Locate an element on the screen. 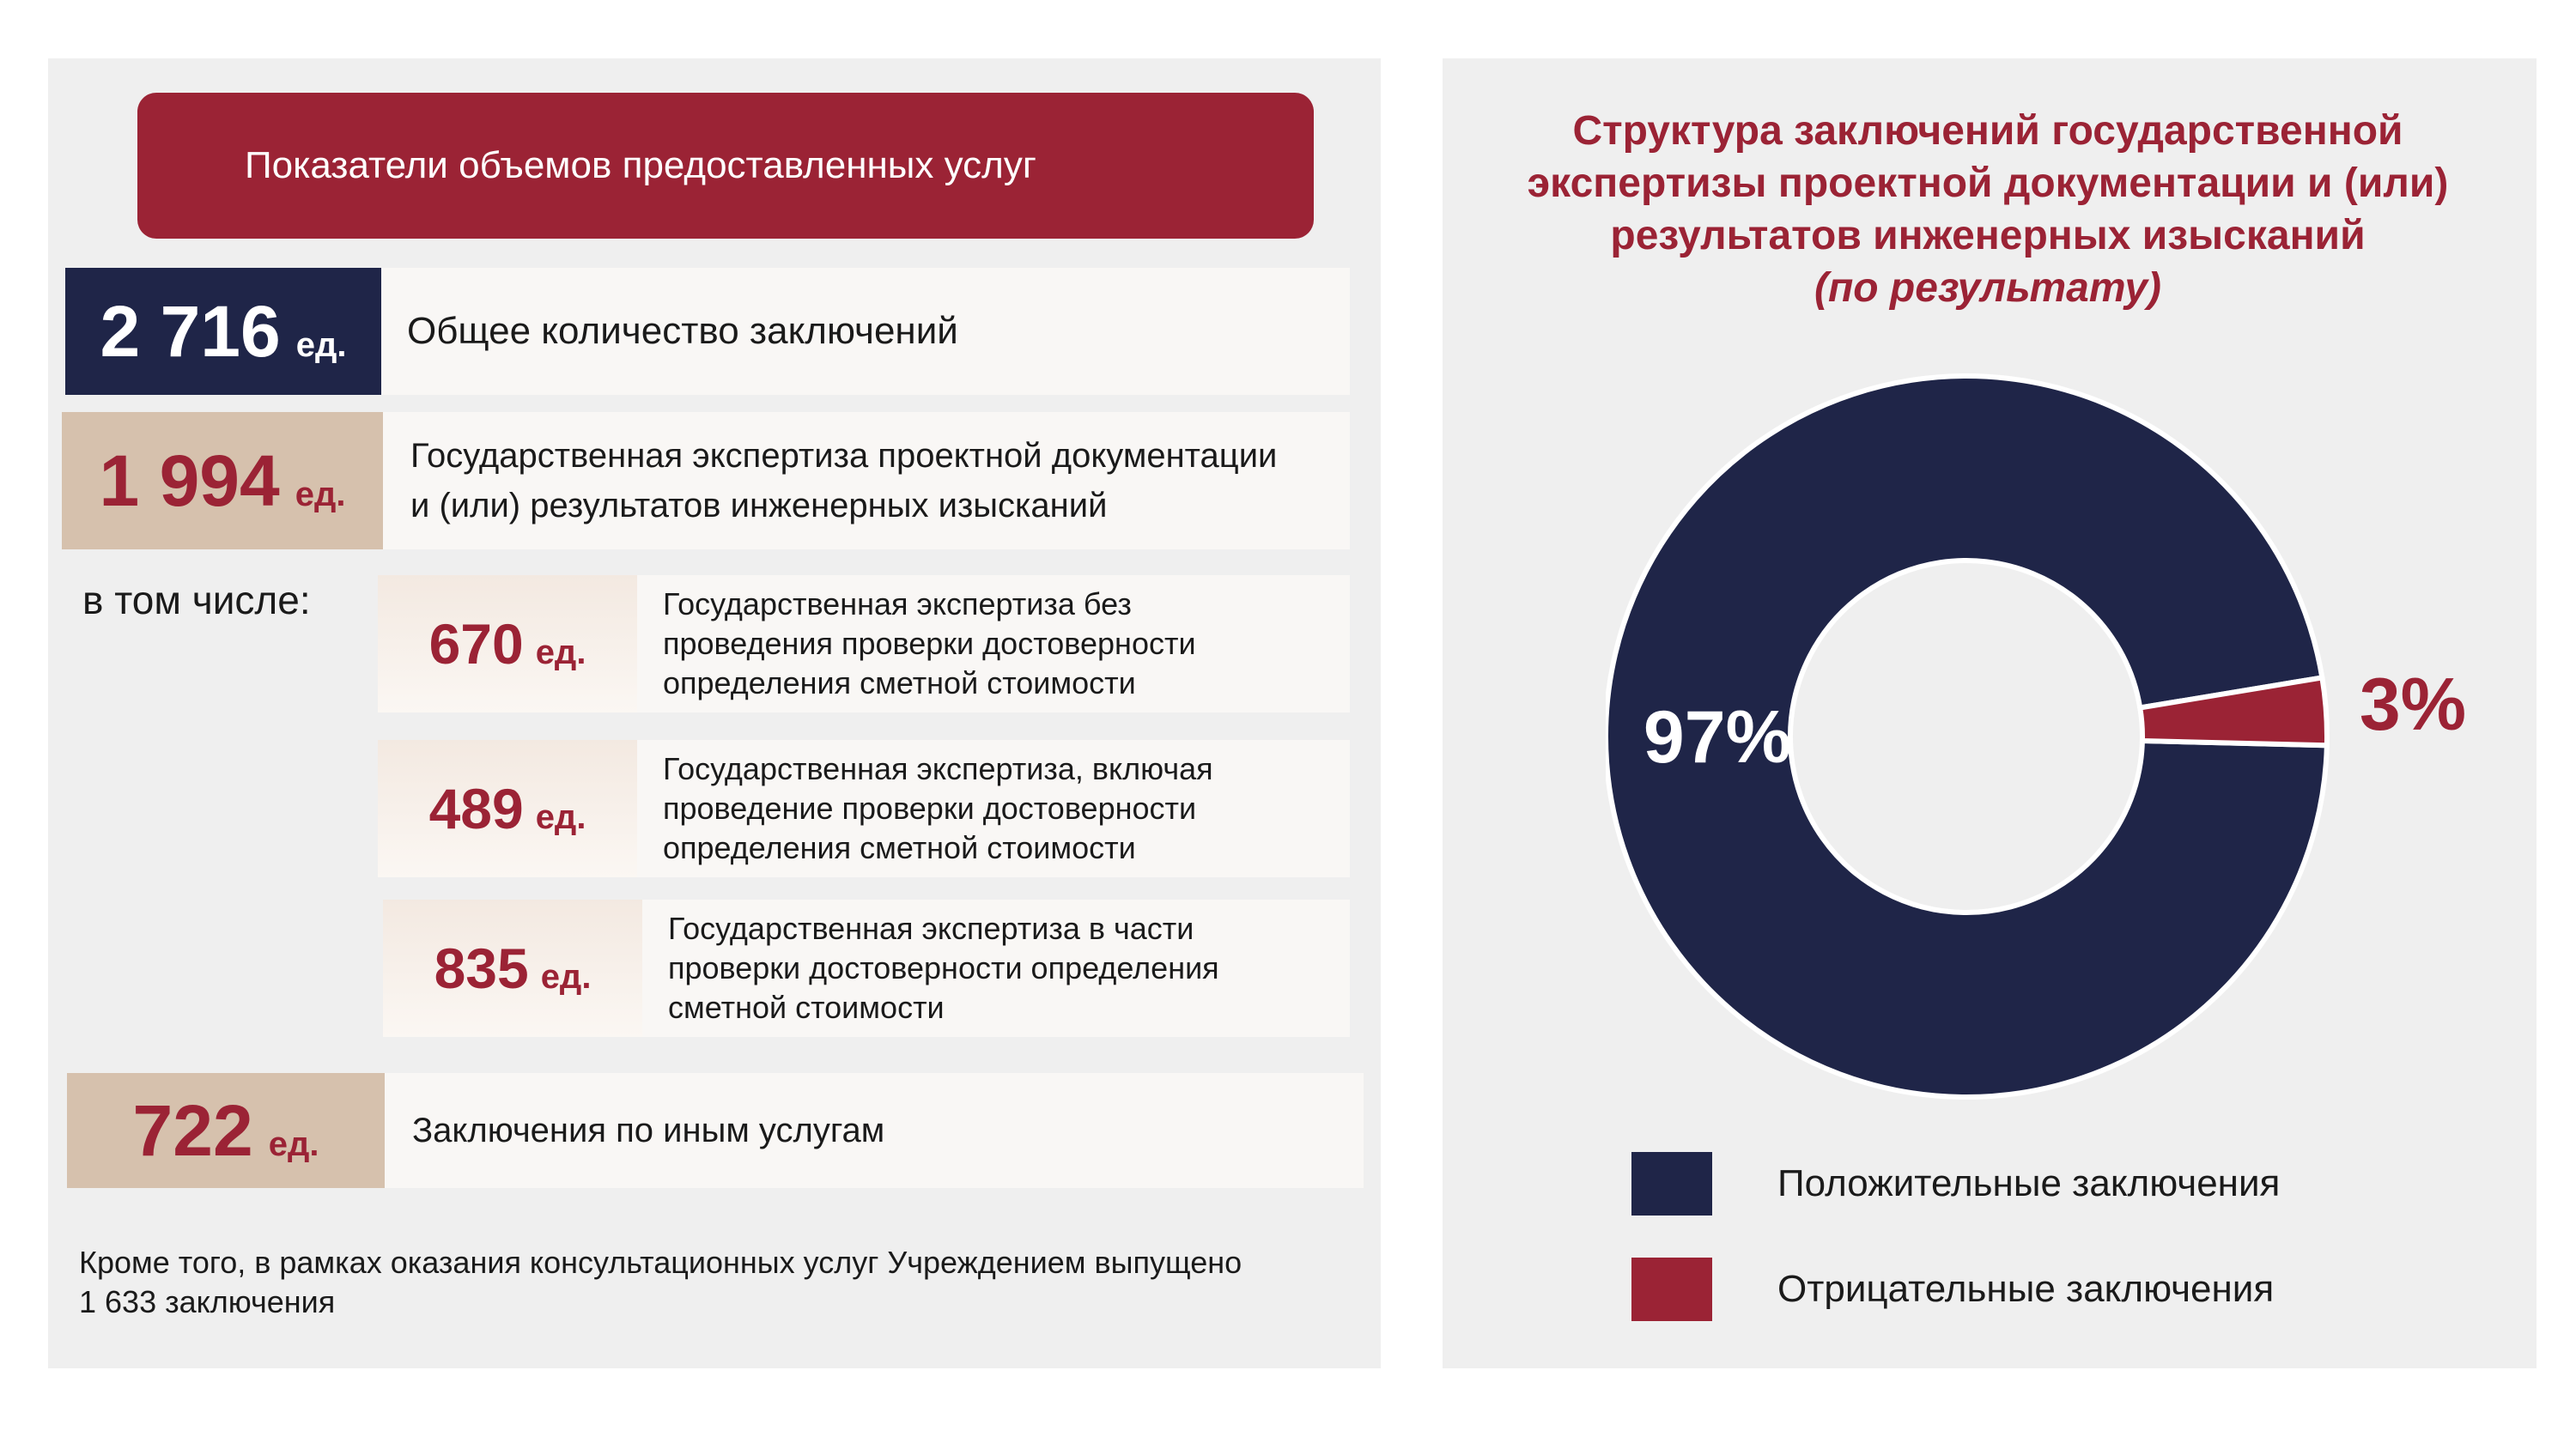 The width and height of the screenshot is (2576, 1449). legend-item-negative: Отрицательные заключения is located at coordinates (1953, 1289).